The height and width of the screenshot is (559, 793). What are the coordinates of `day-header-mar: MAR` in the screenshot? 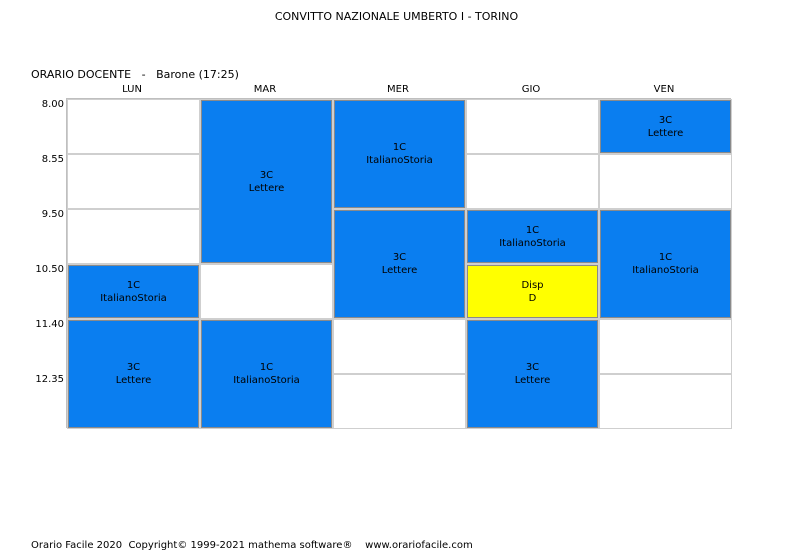 It's located at (265, 89).